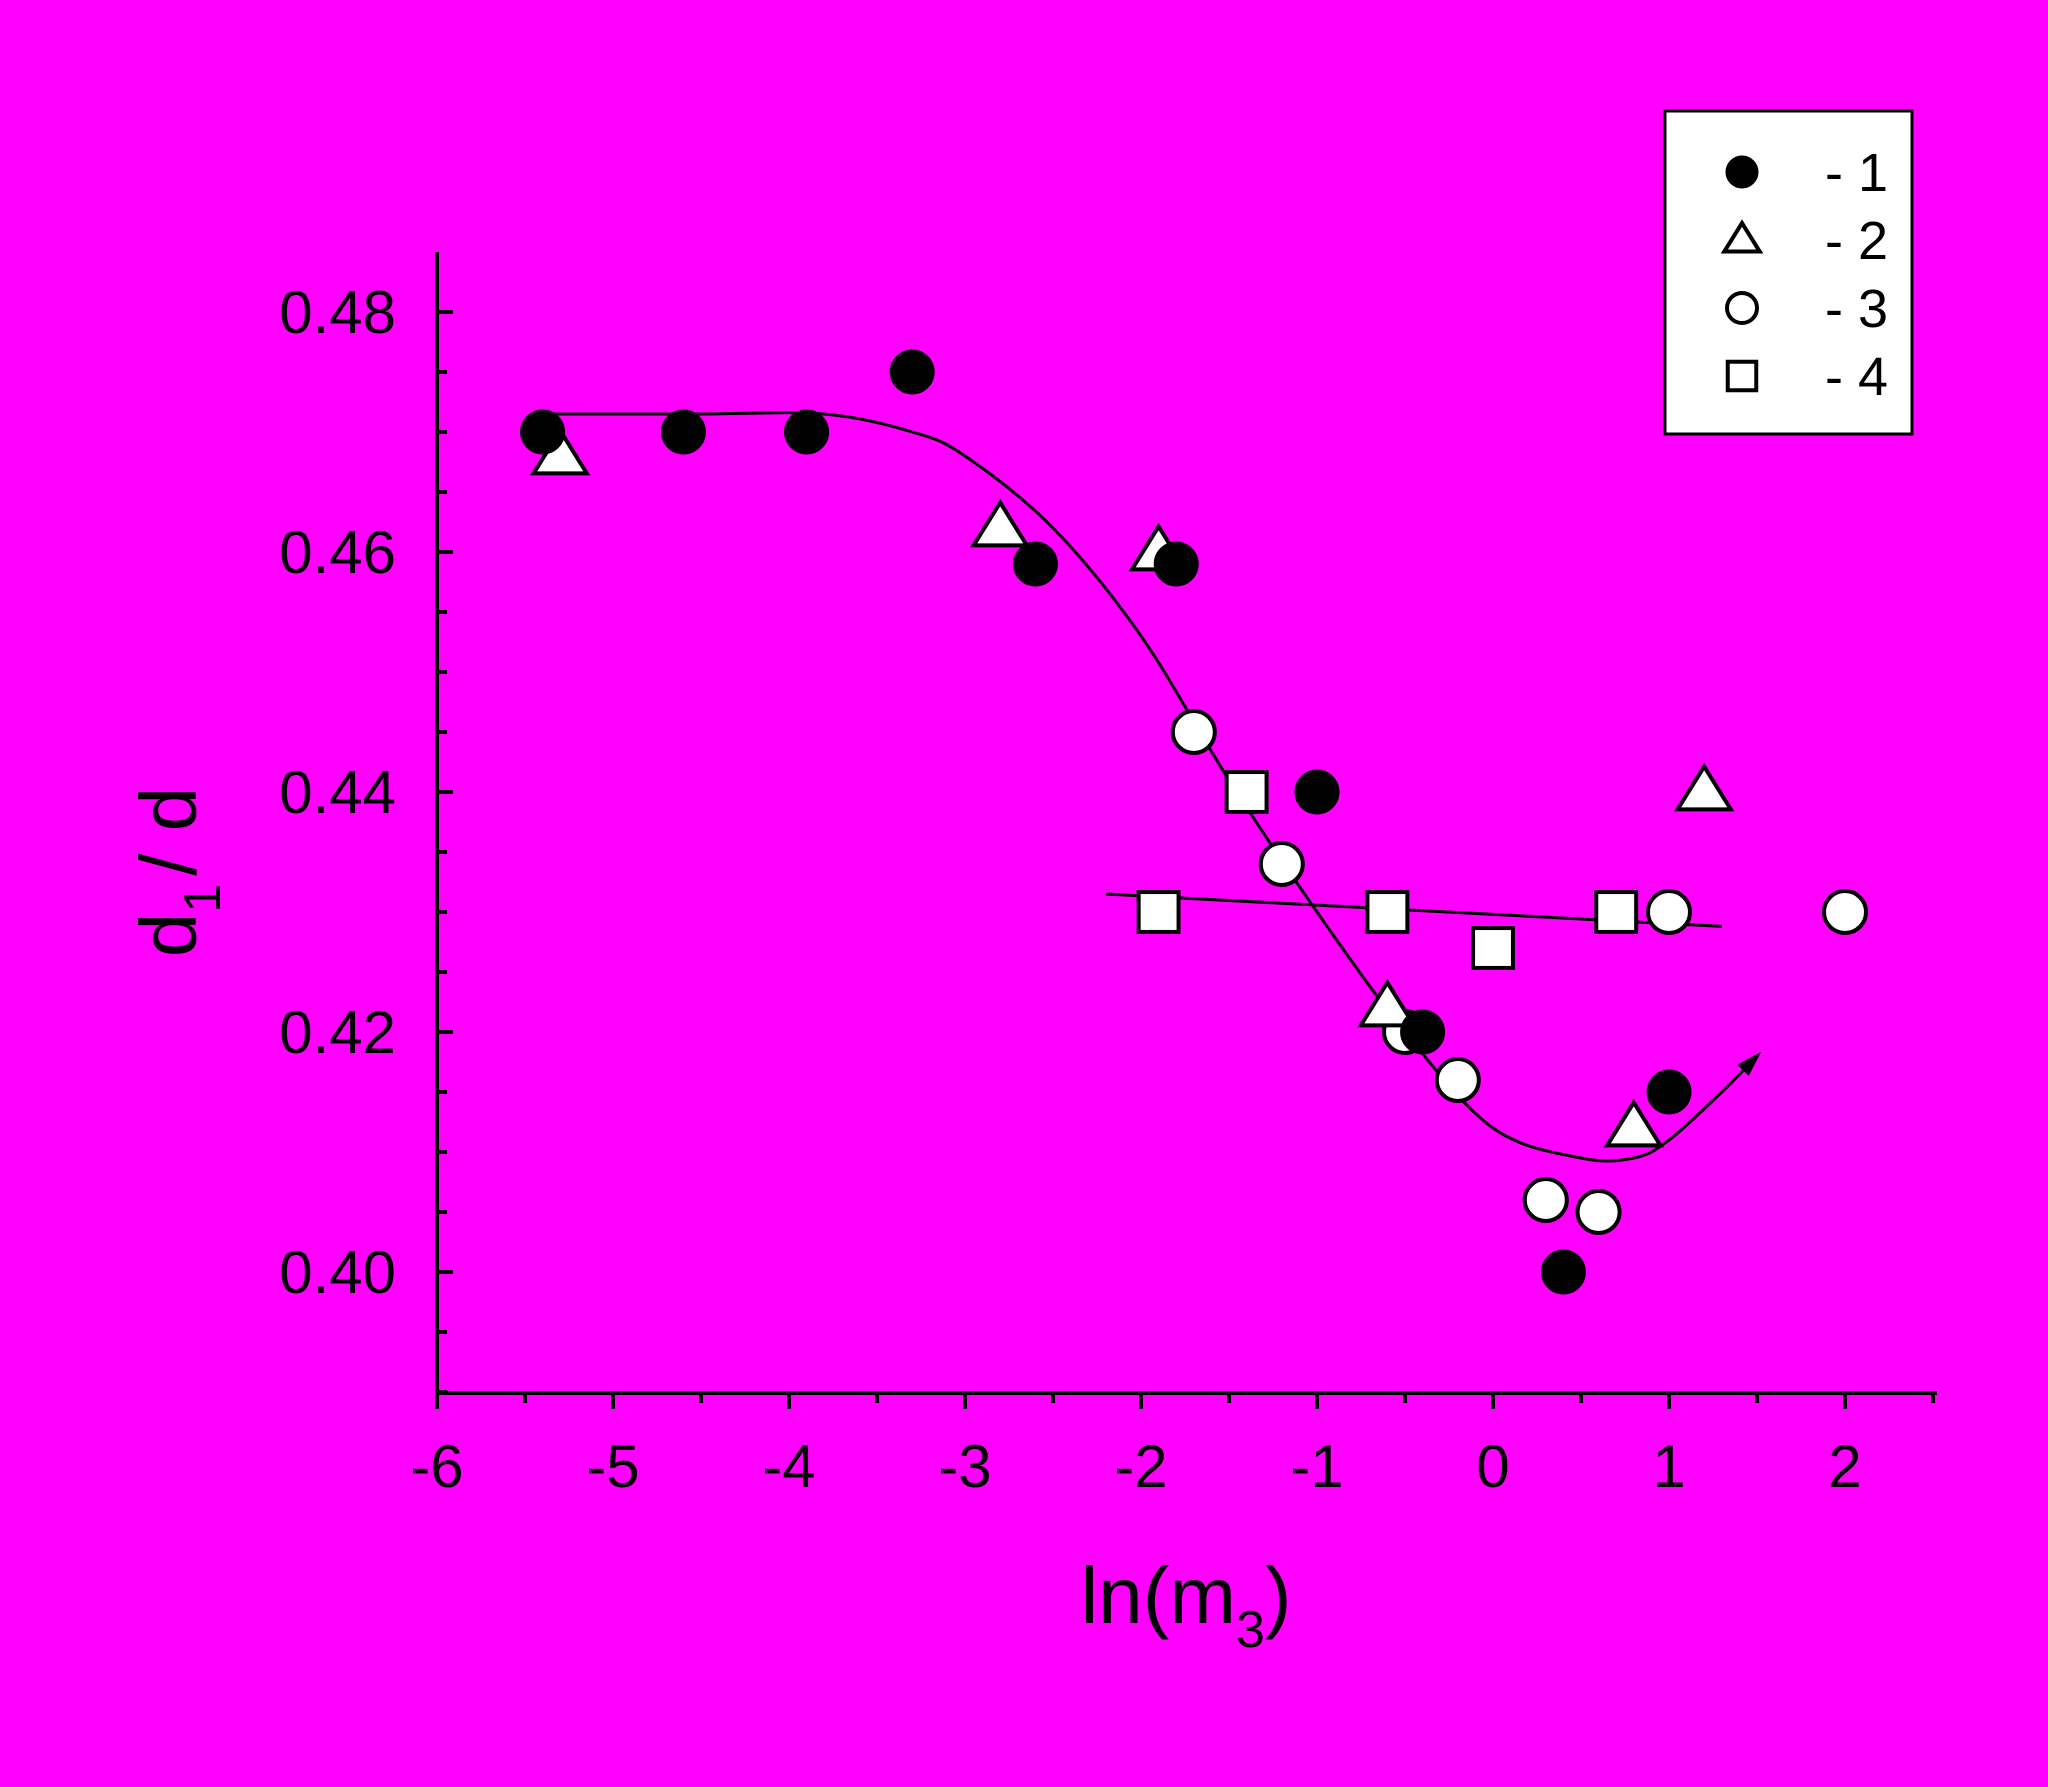  I want to click on legend-open-circle-marker, so click(1742, 308).